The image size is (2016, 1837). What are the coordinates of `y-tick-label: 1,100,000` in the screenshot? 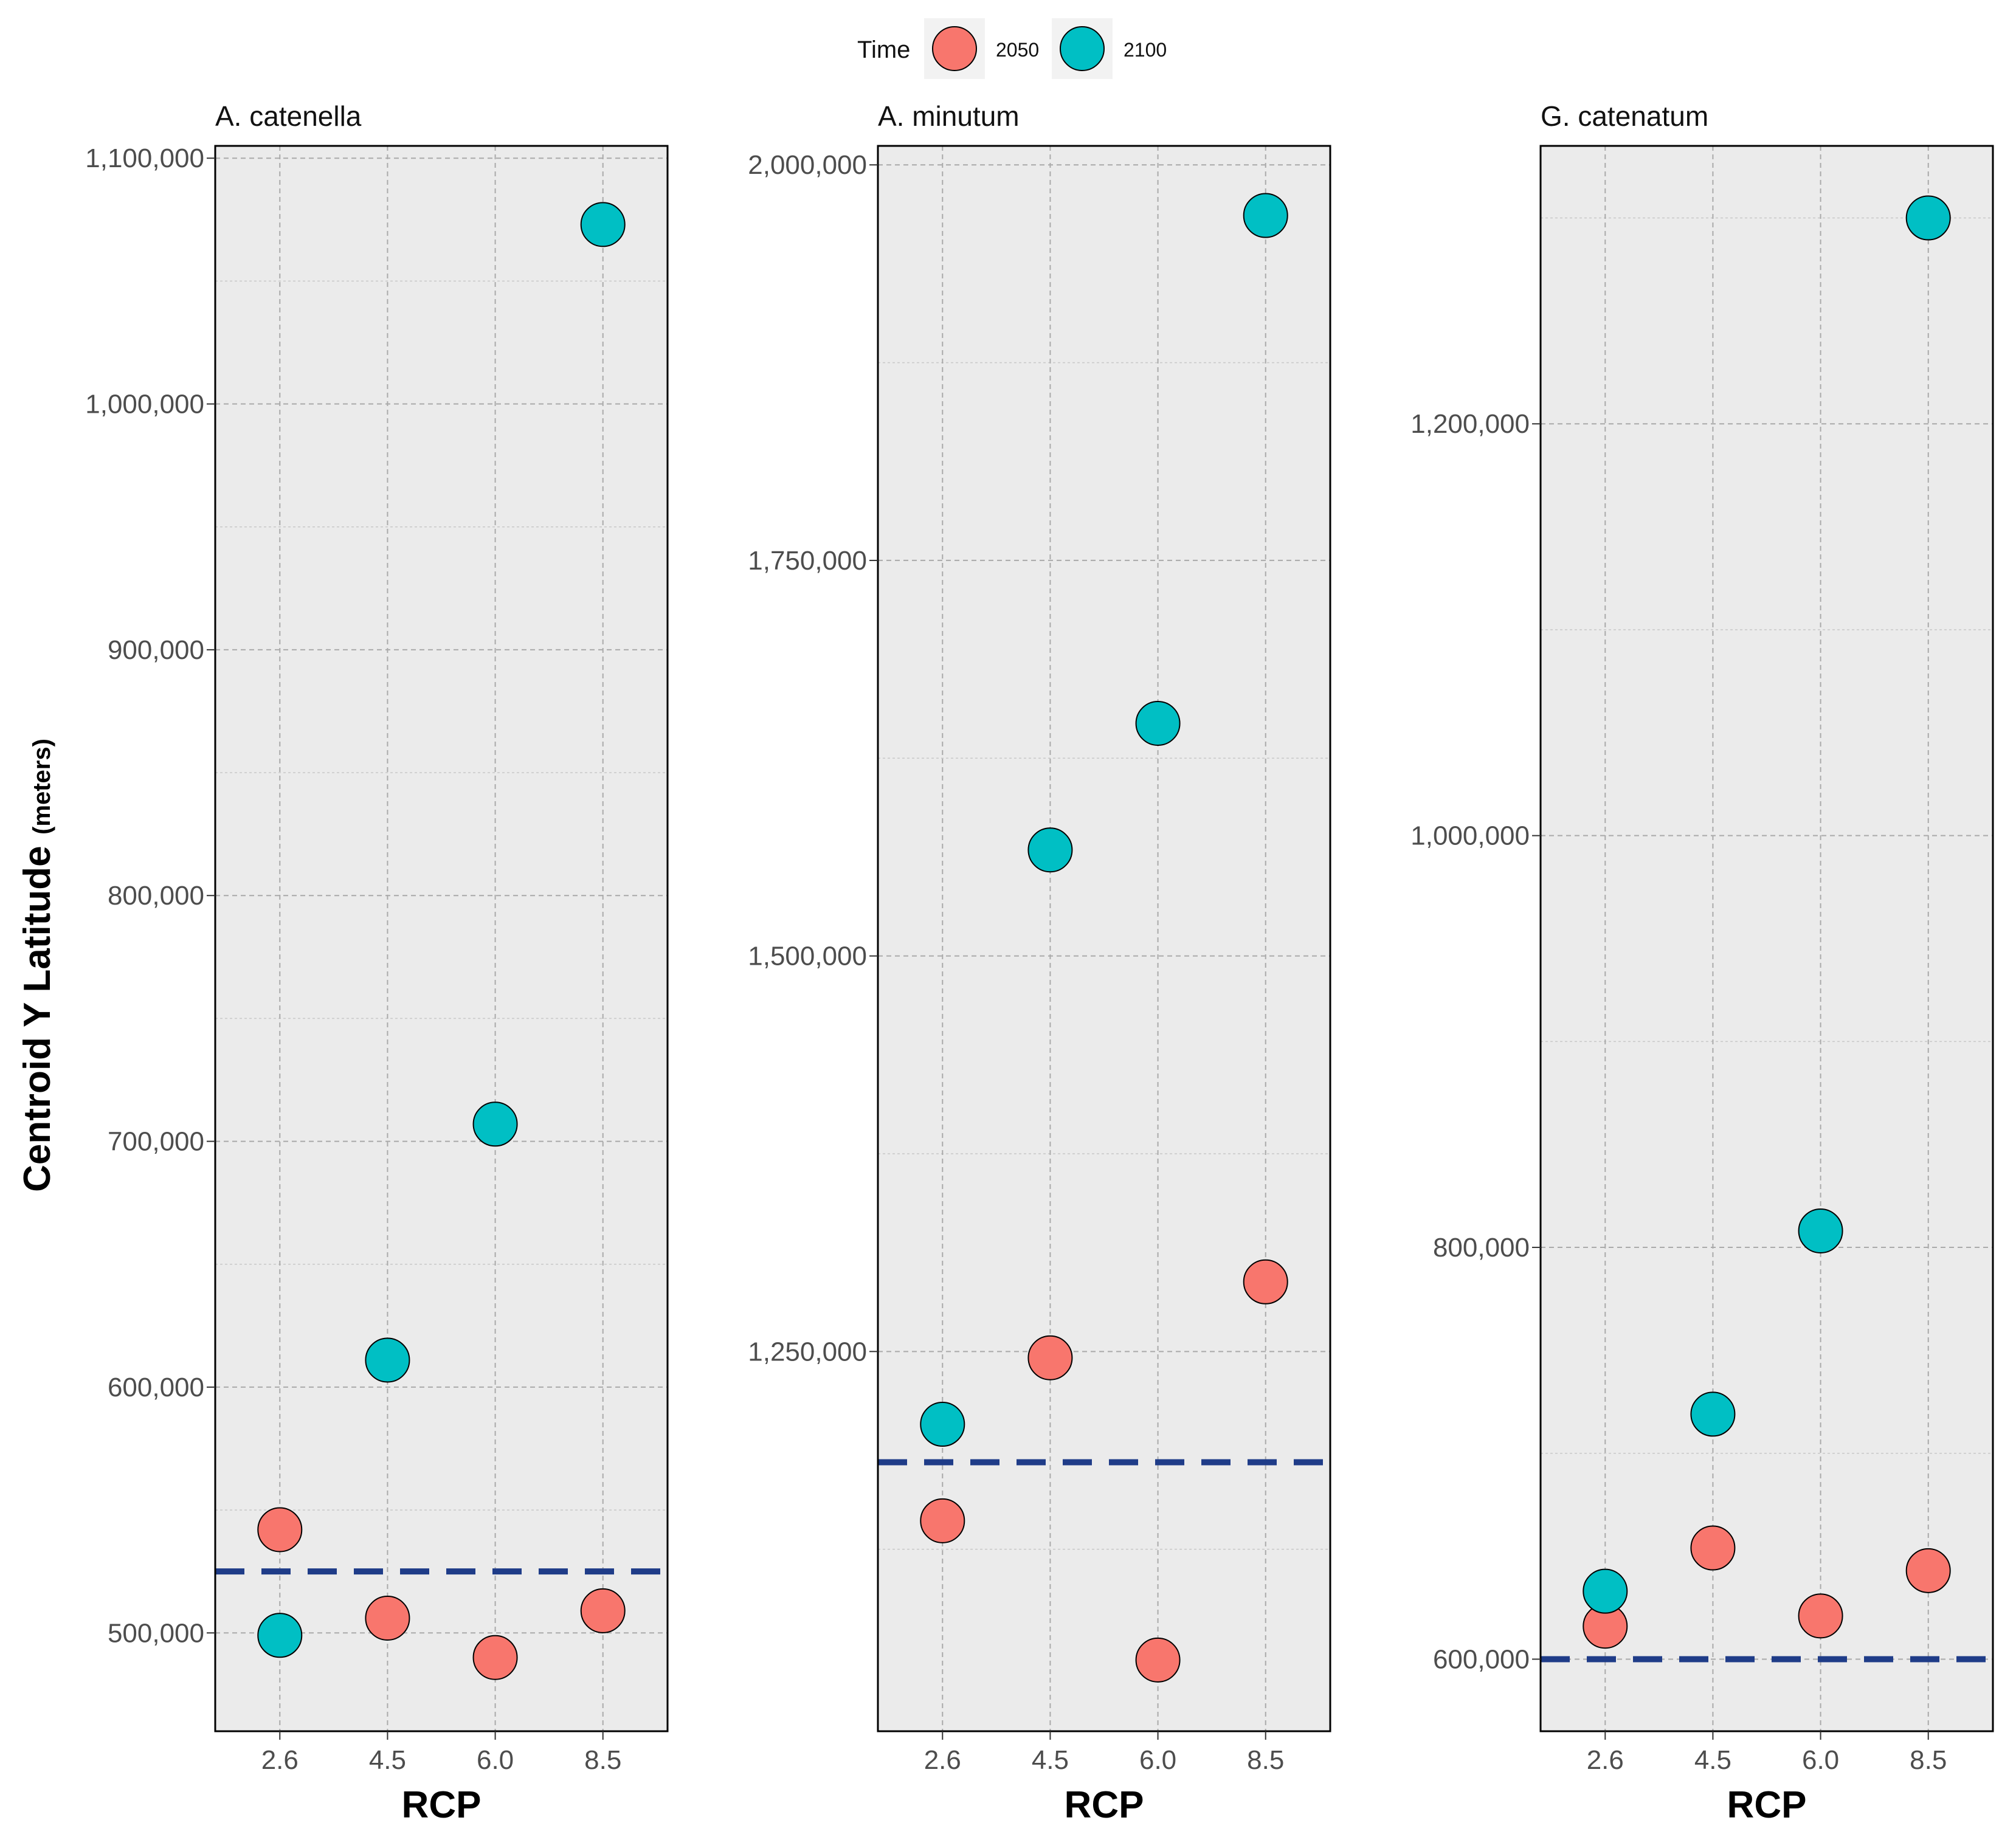 It's located at (144, 158).